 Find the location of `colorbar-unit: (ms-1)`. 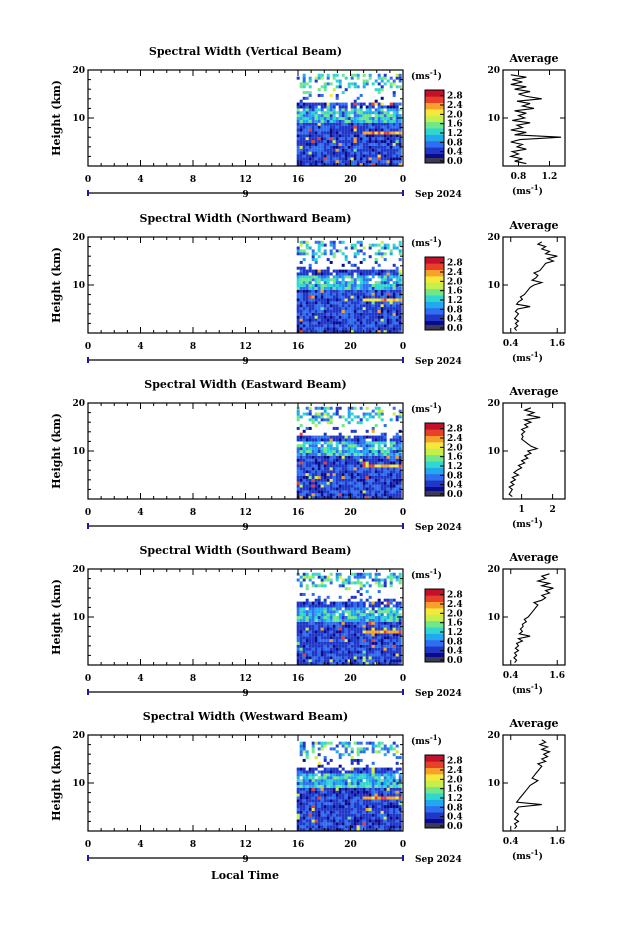

colorbar-unit: (ms-1) is located at coordinates (426, 242).